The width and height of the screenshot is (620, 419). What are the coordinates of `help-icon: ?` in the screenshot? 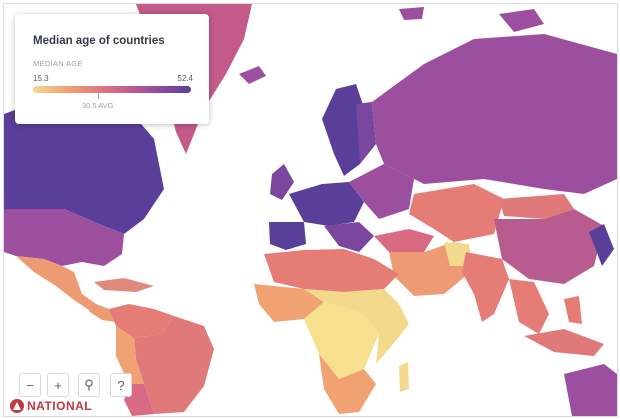 It's located at (121, 385).